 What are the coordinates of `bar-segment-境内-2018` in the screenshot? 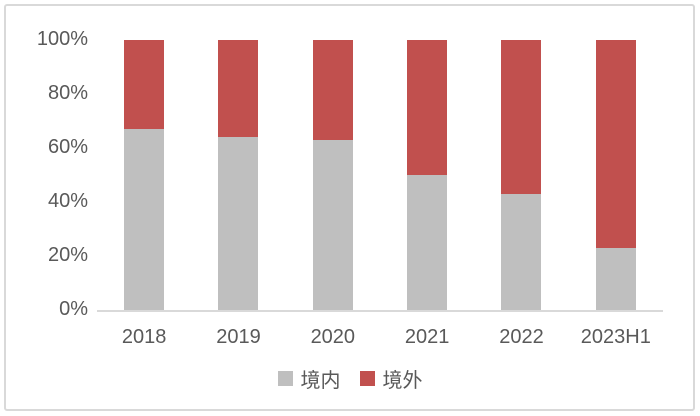 It's located at (144, 219).